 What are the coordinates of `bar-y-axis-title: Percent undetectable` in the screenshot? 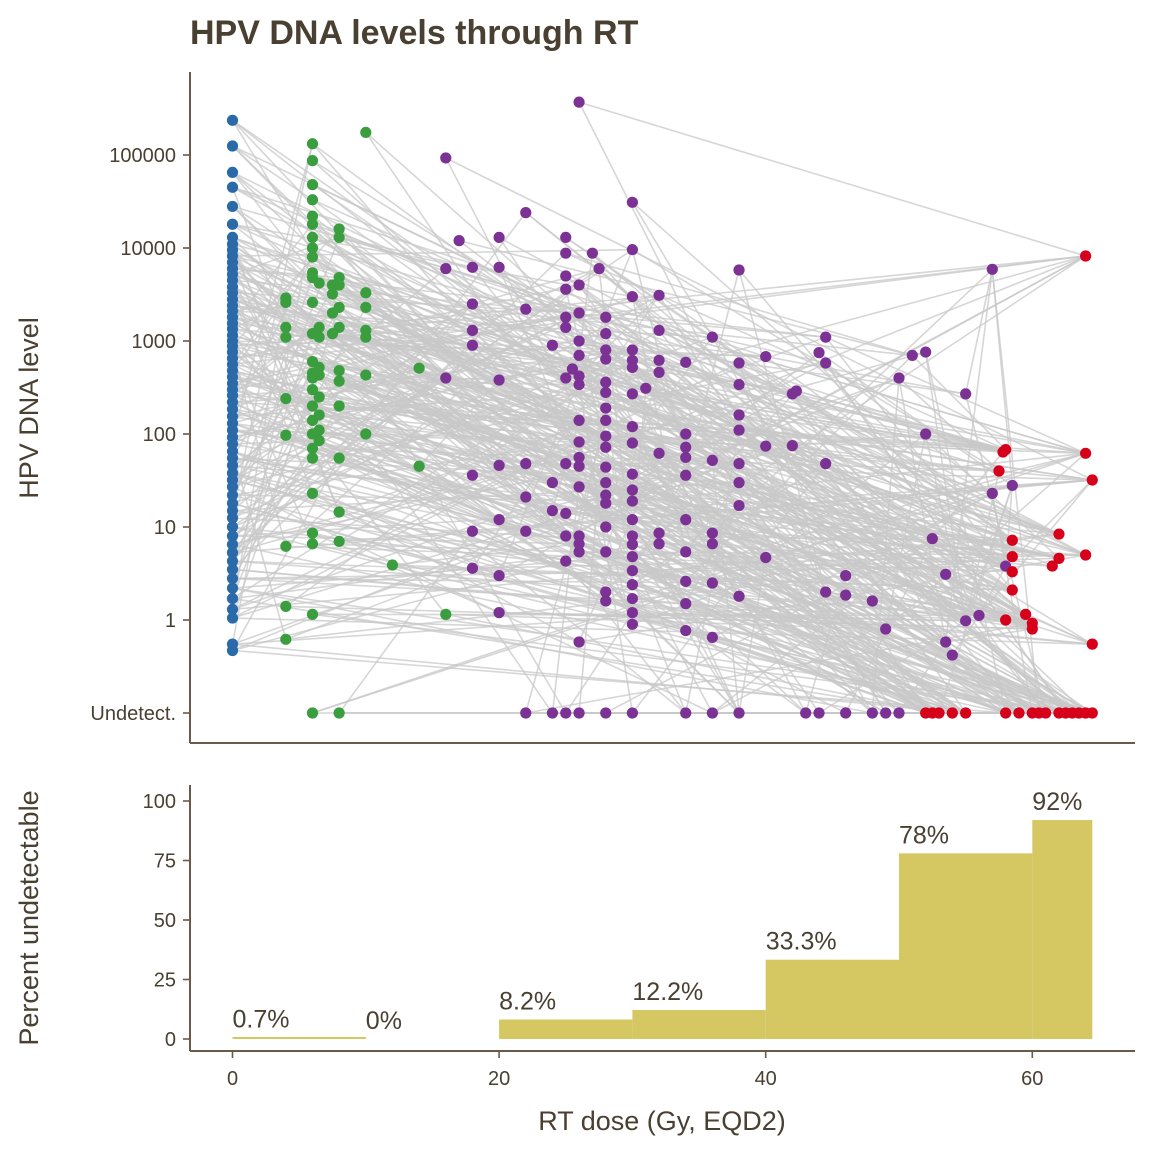 It's located at (29, 917).